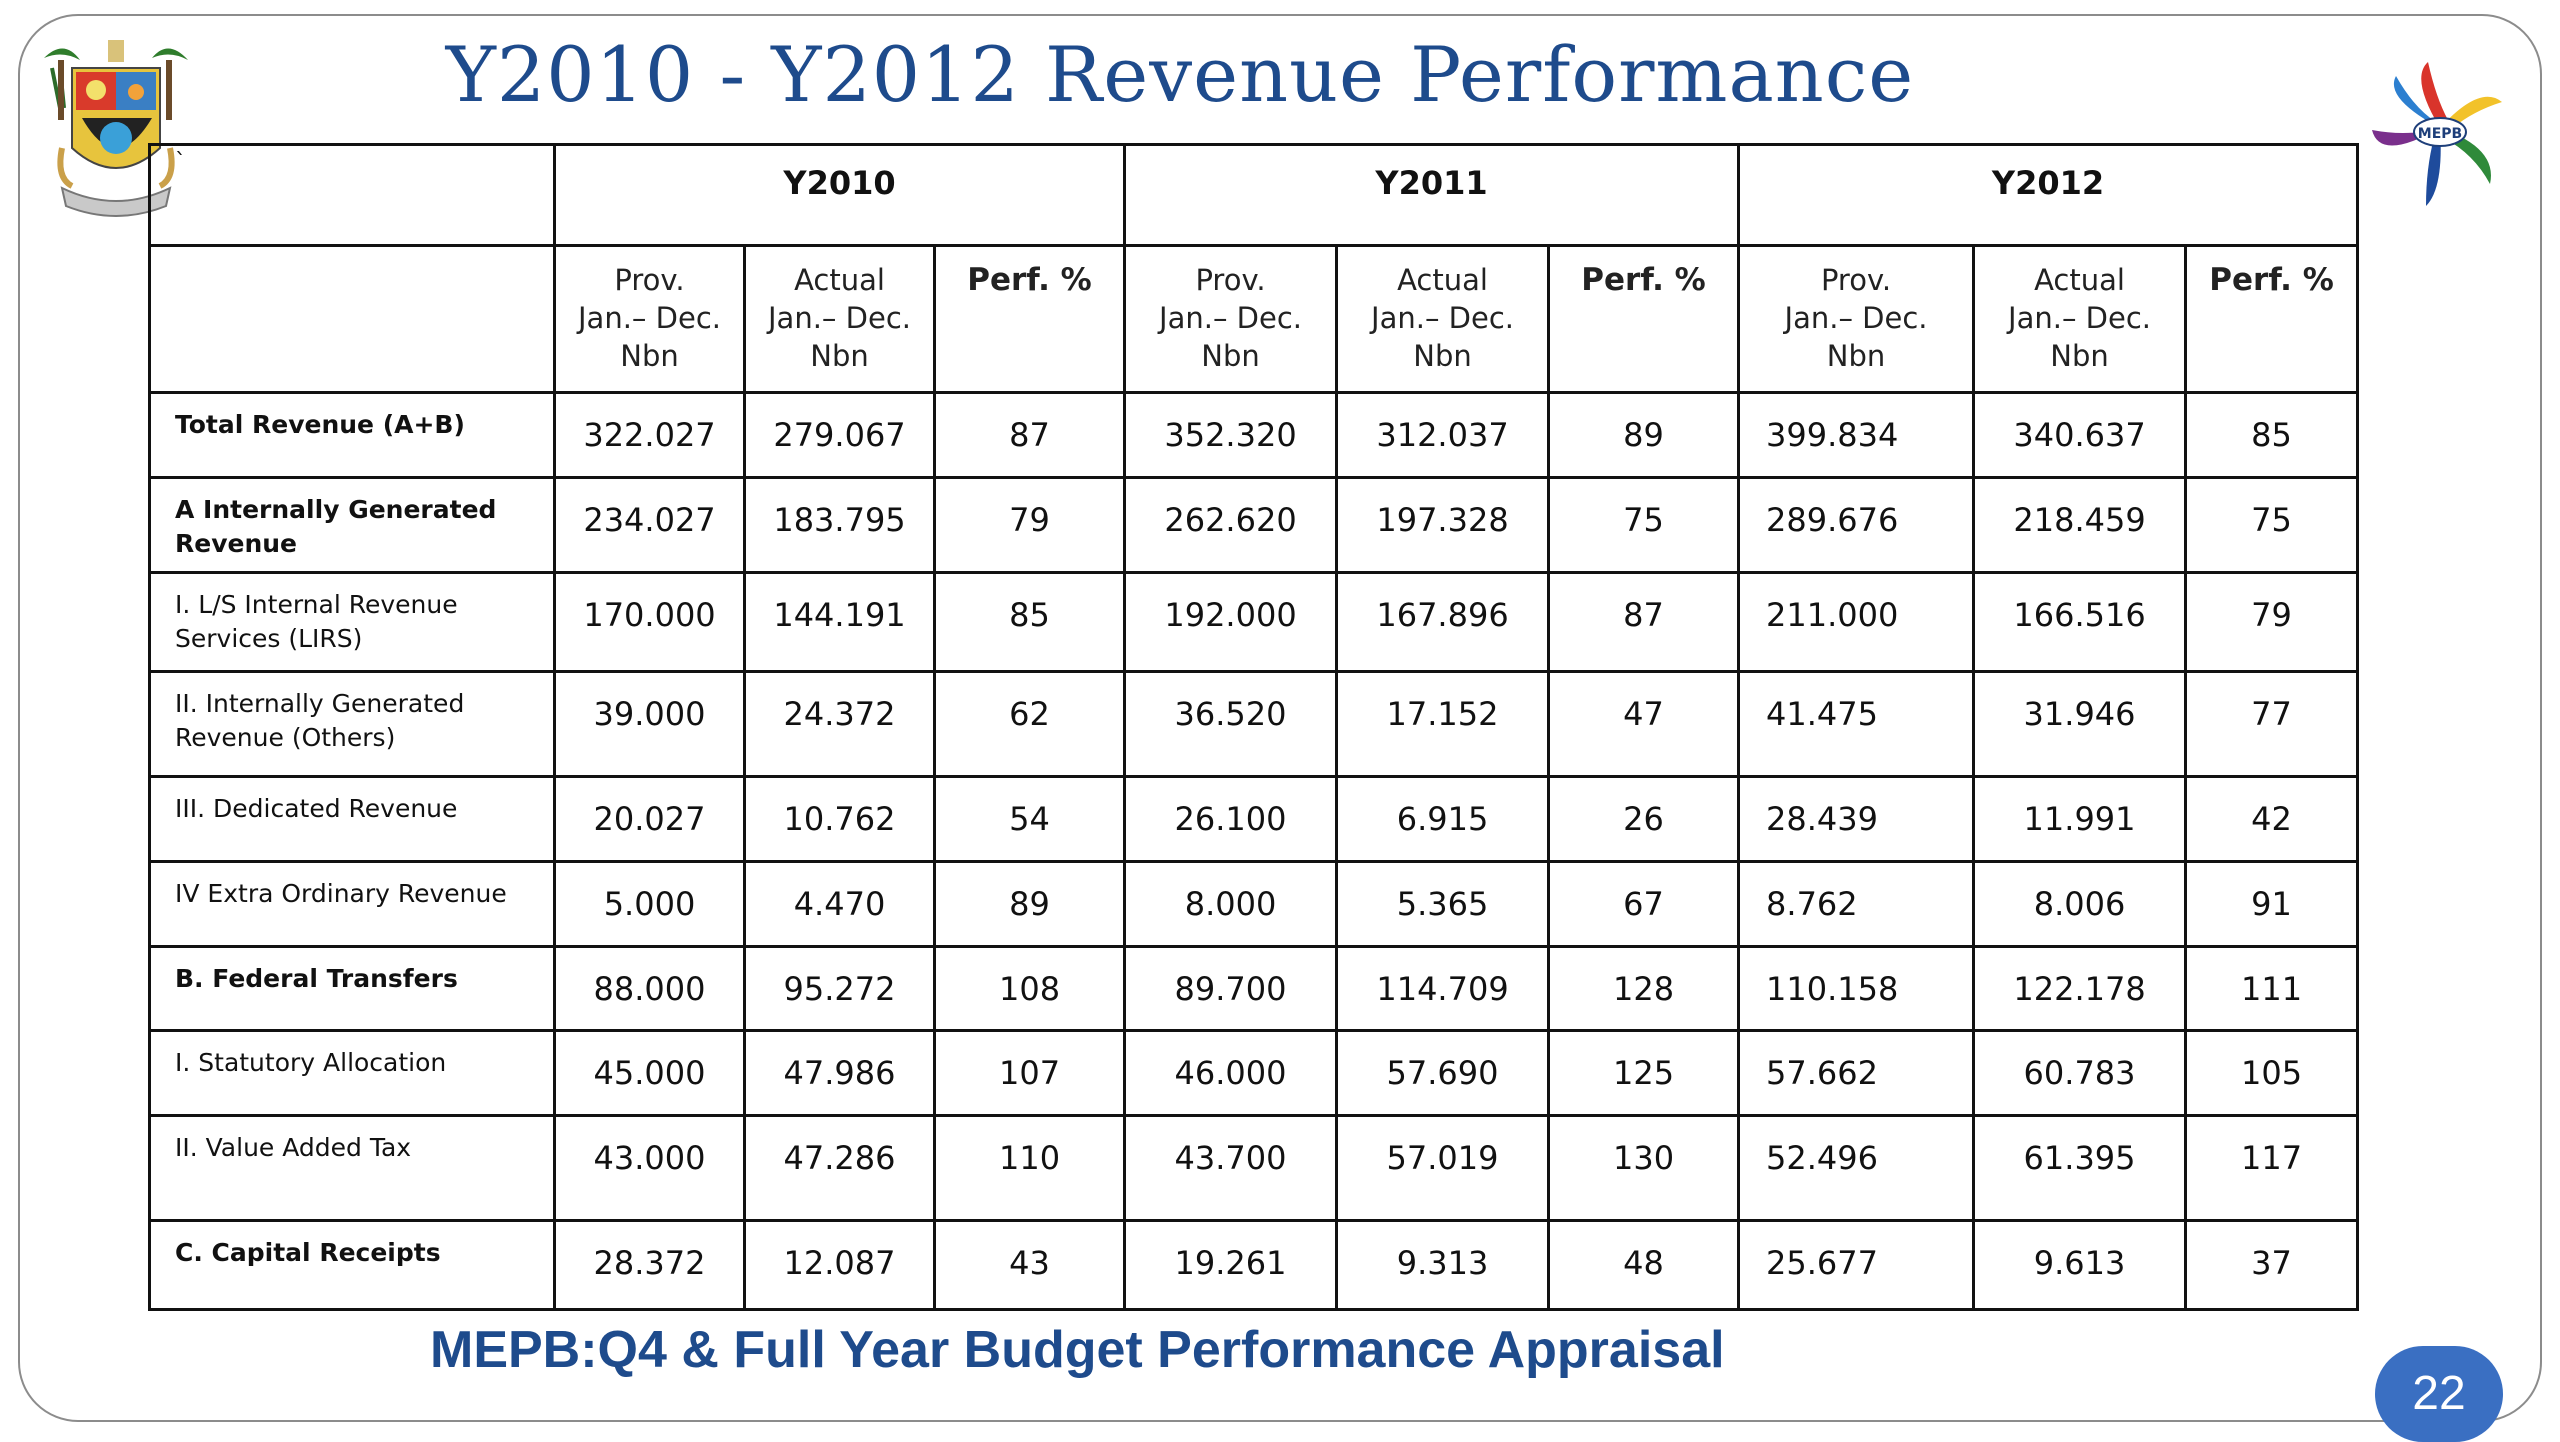  Describe the element at coordinates (1231, 903) in the screenshot. I see `amount-cell: 8.000` at that location.